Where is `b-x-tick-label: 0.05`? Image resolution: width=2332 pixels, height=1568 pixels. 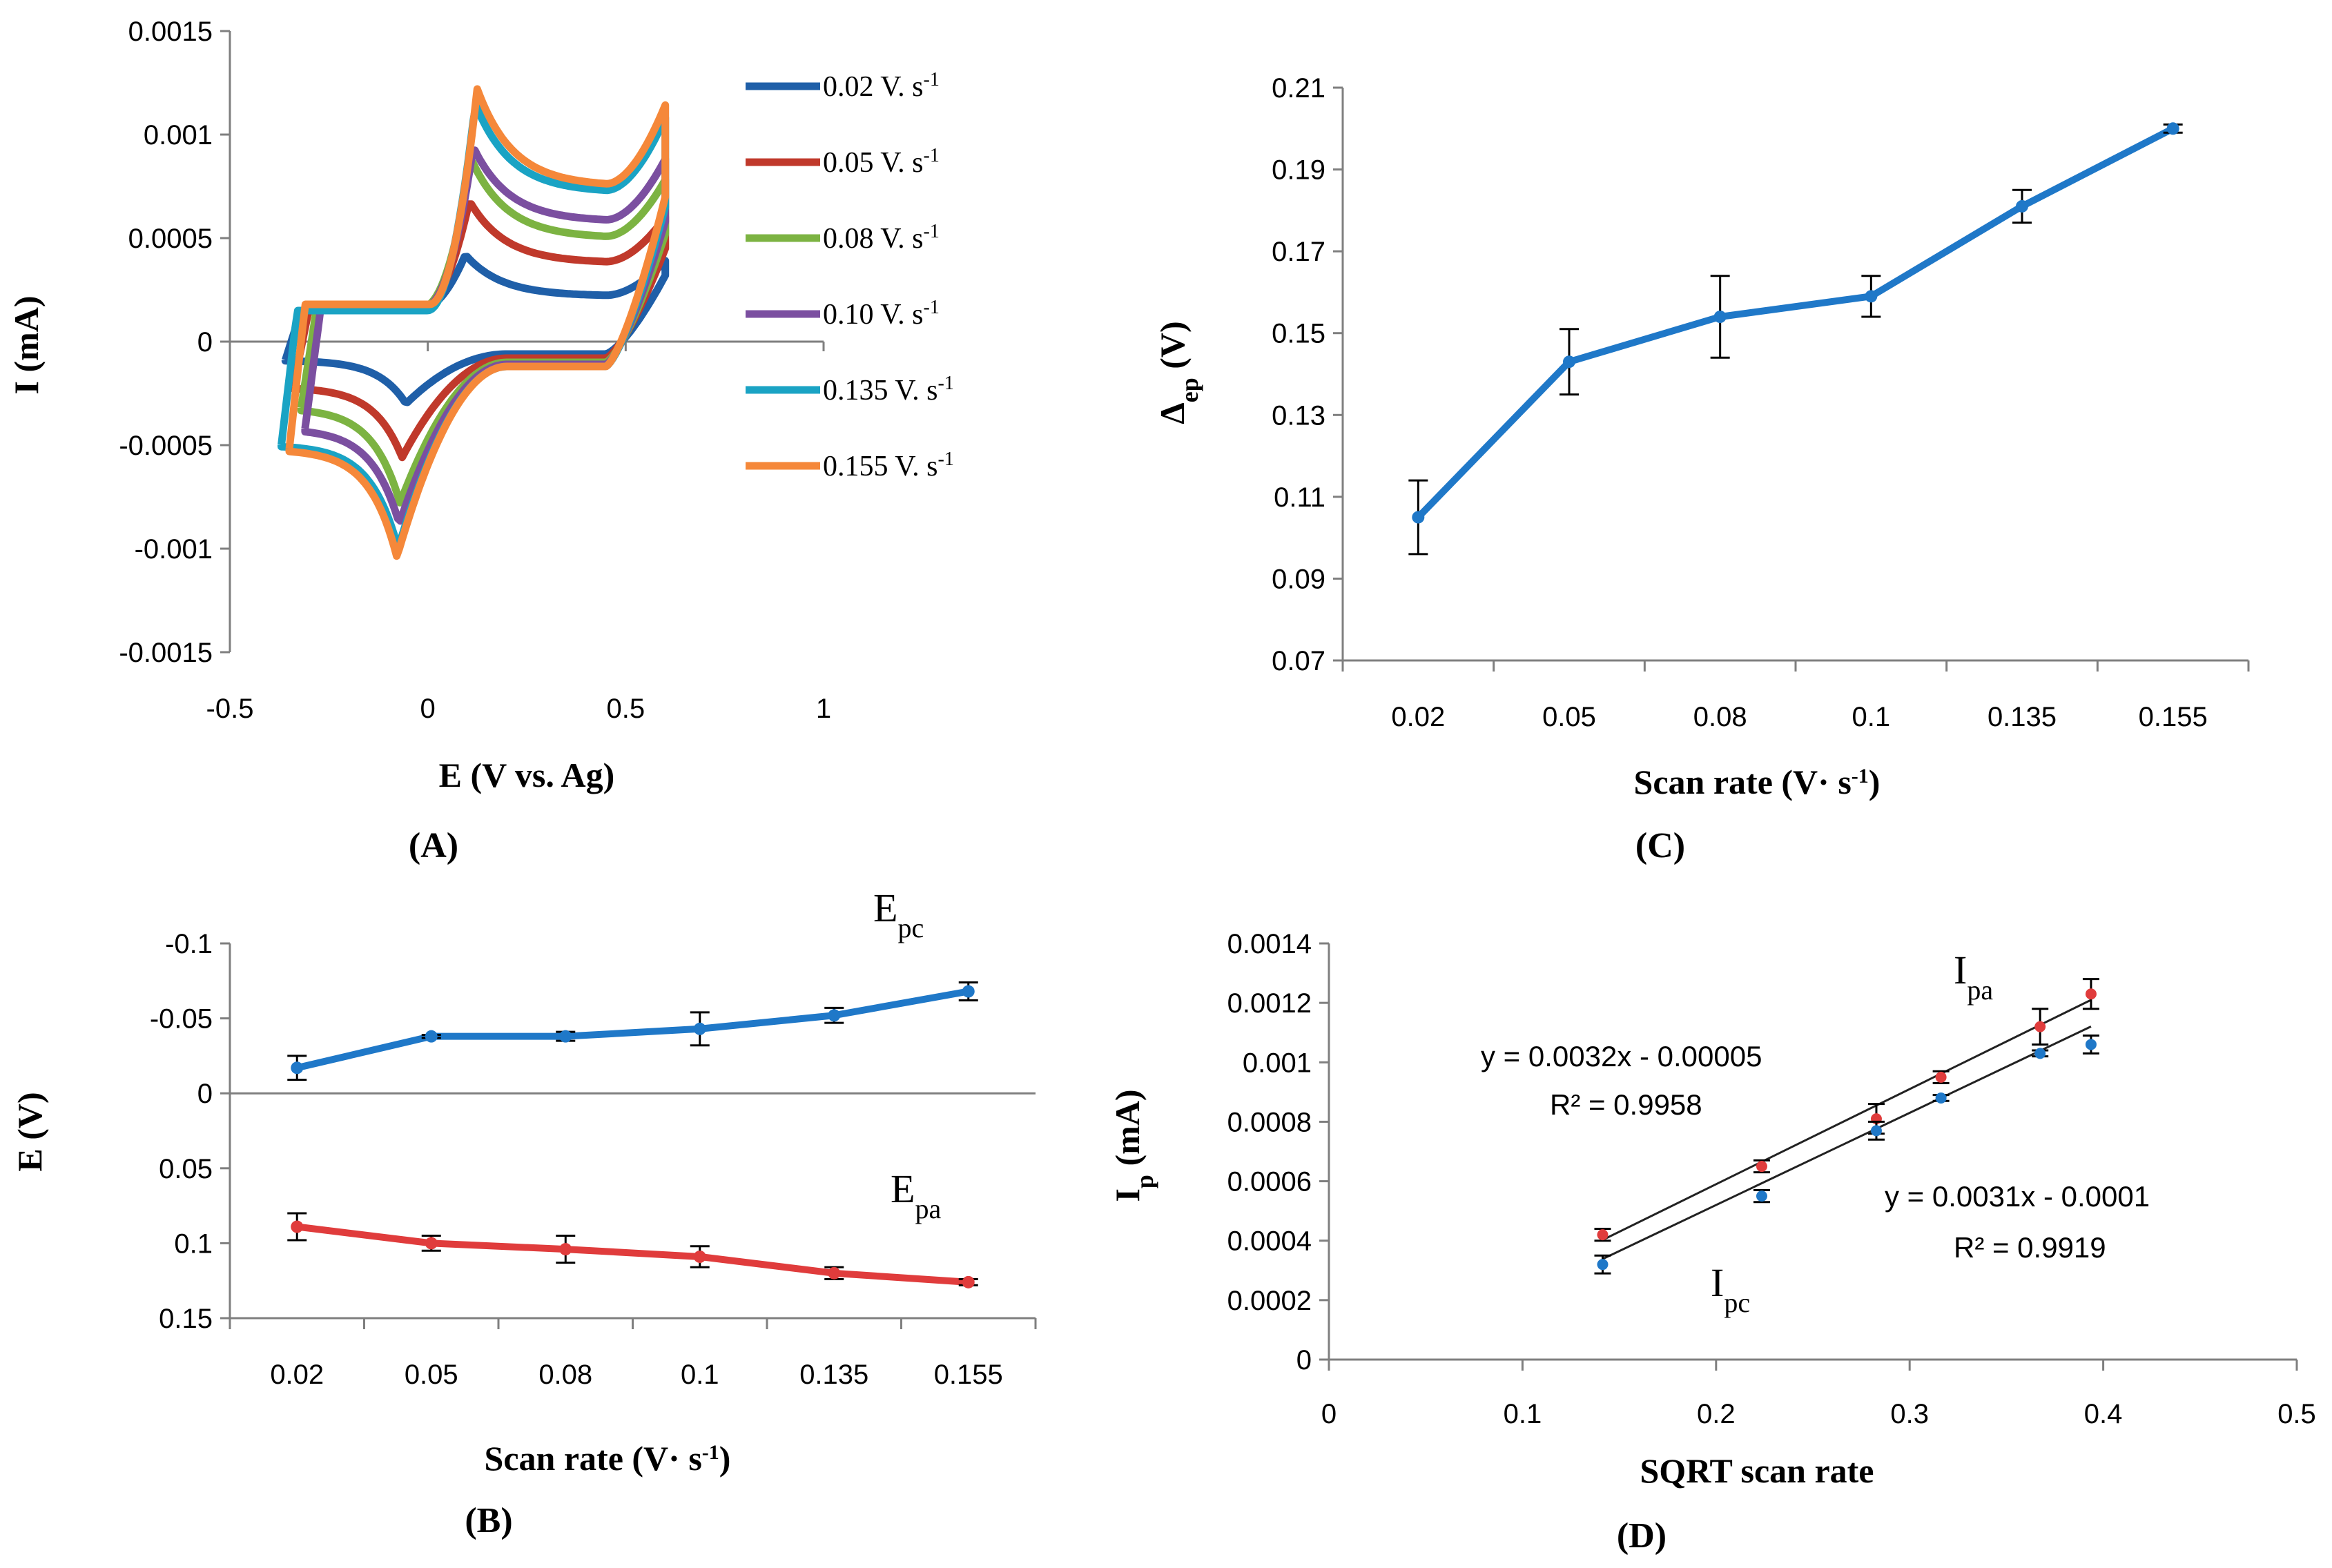 b-x-tick-label: 0.05 is located at coordinates (432, 1375).